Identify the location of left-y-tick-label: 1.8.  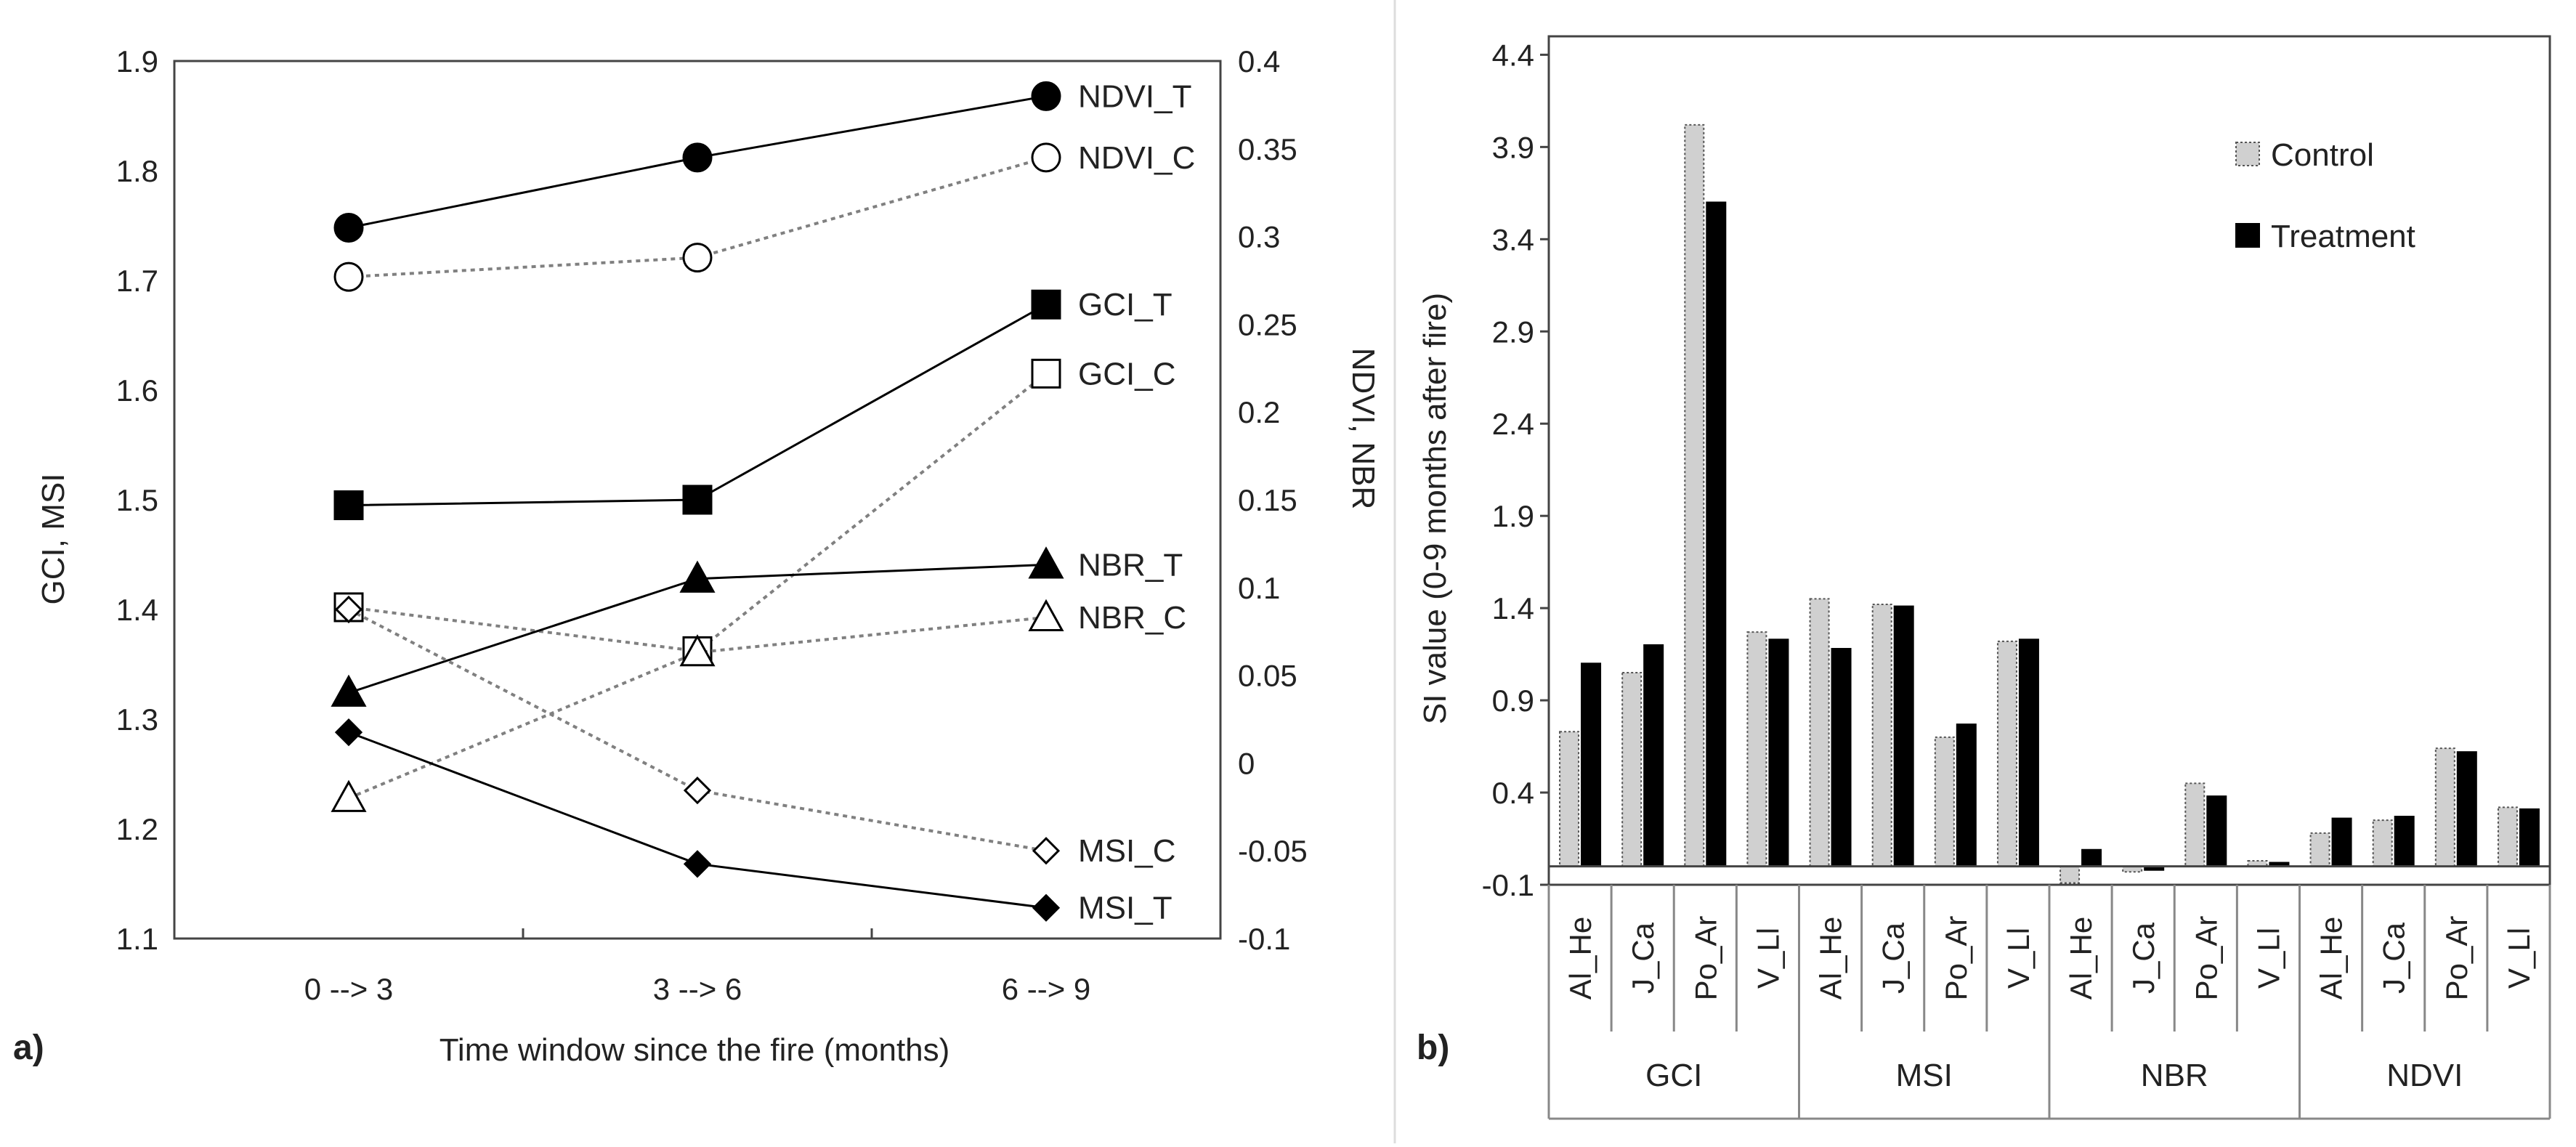
(137, 171).